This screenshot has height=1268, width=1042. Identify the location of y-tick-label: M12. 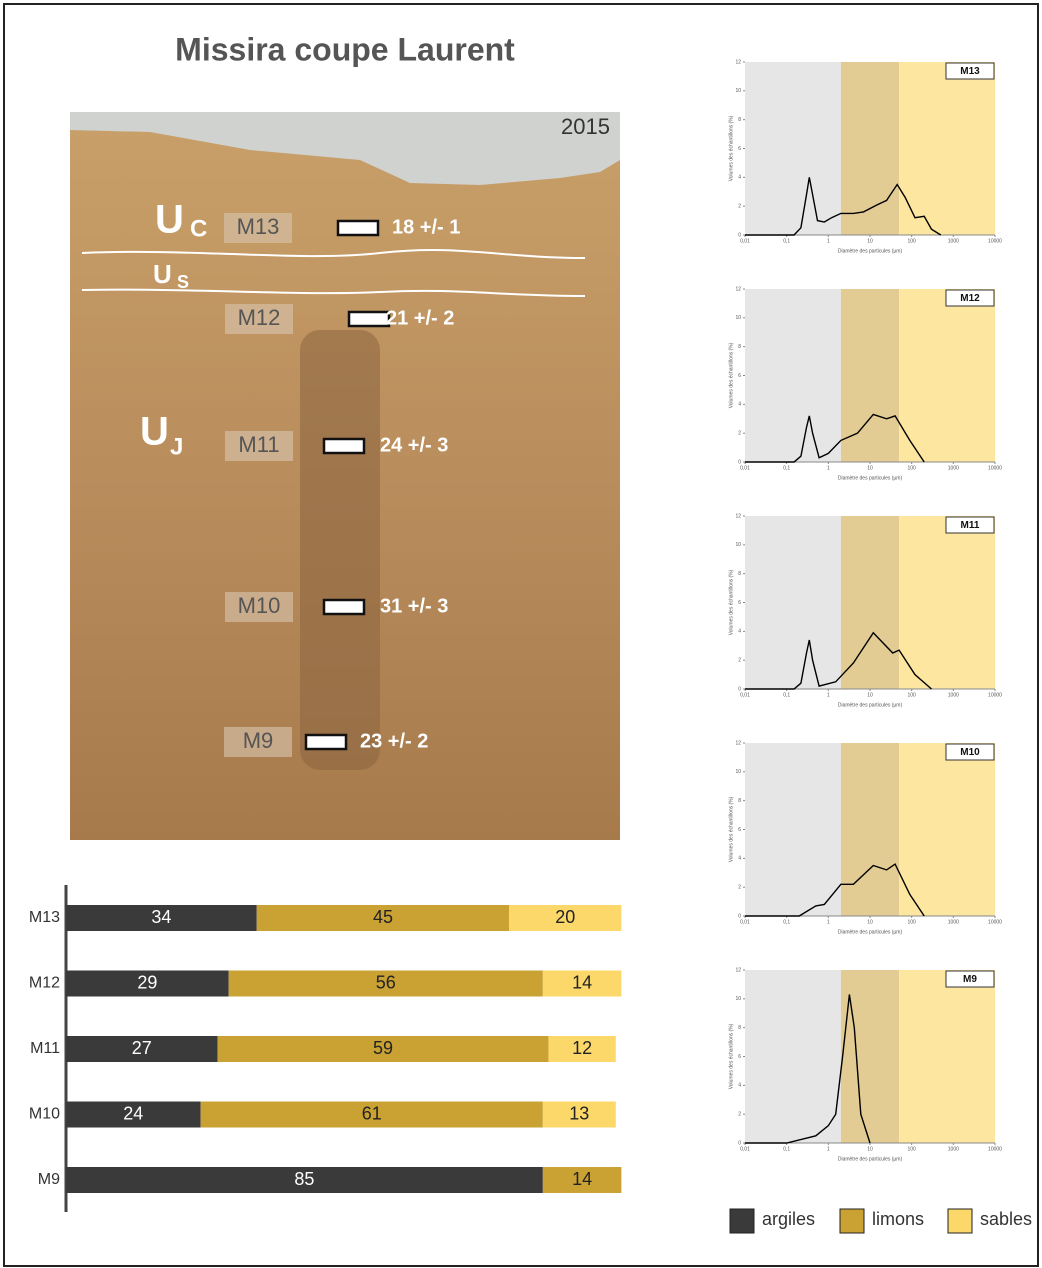
(44, 983).